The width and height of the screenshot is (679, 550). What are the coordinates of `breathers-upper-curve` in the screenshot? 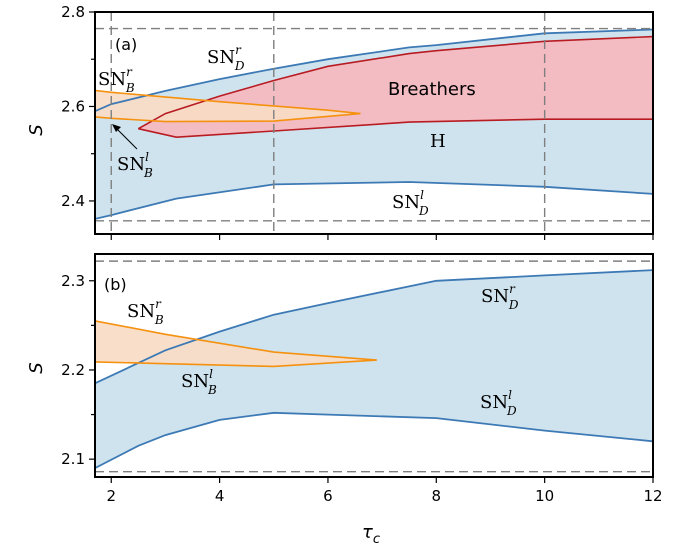 It's located at (395, 82).